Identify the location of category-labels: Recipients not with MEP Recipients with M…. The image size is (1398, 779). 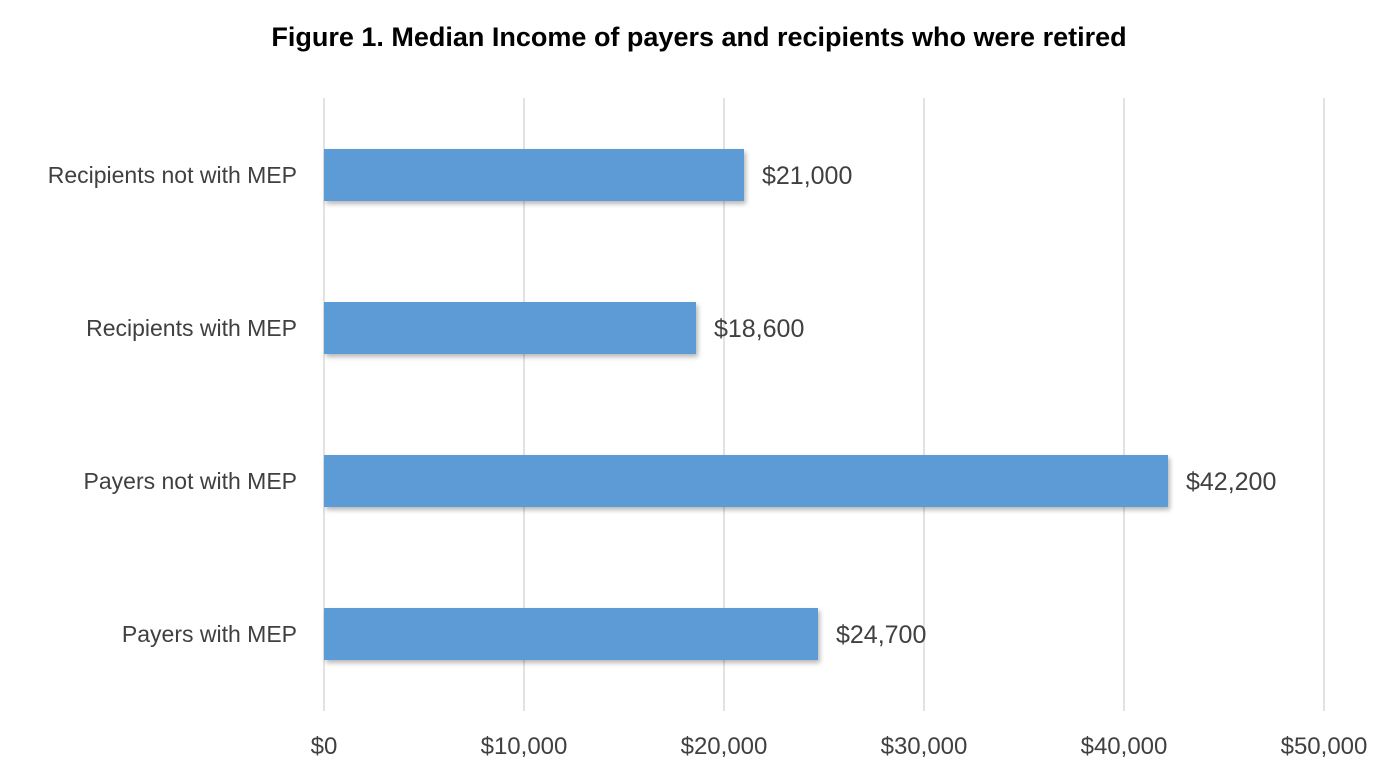
(172, 404).